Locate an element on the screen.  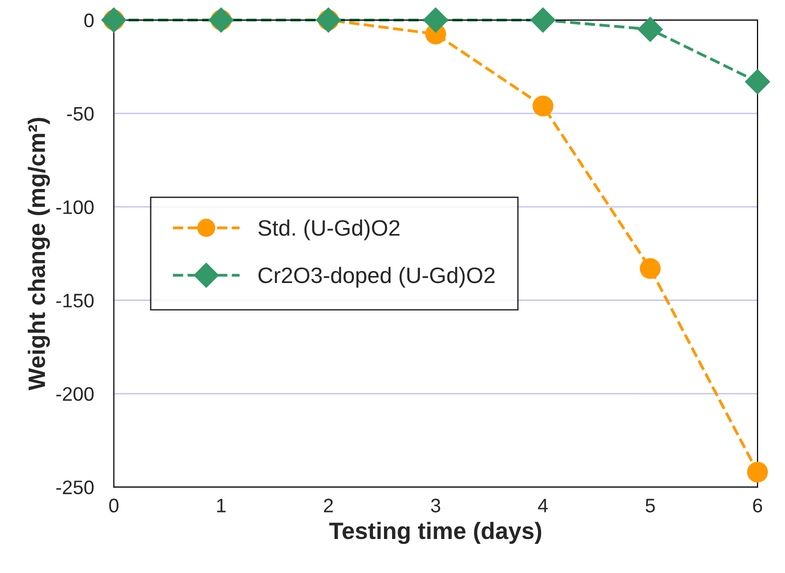
y-tick-label: -50 is located at coordinates (80, 113).